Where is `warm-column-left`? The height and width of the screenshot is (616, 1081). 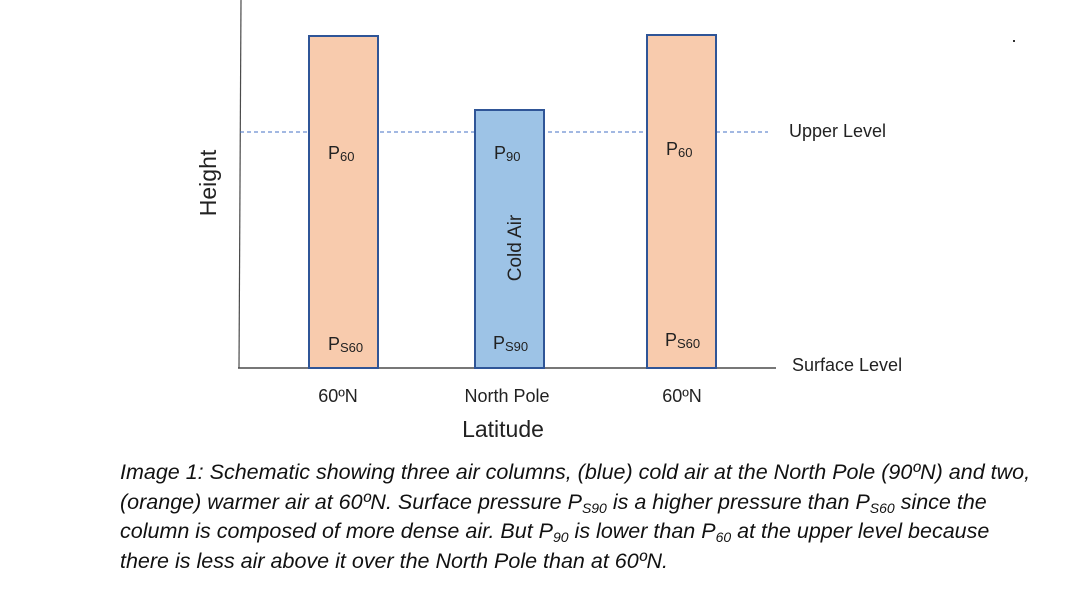
warm-column-left is located at coordinates (343, 202).